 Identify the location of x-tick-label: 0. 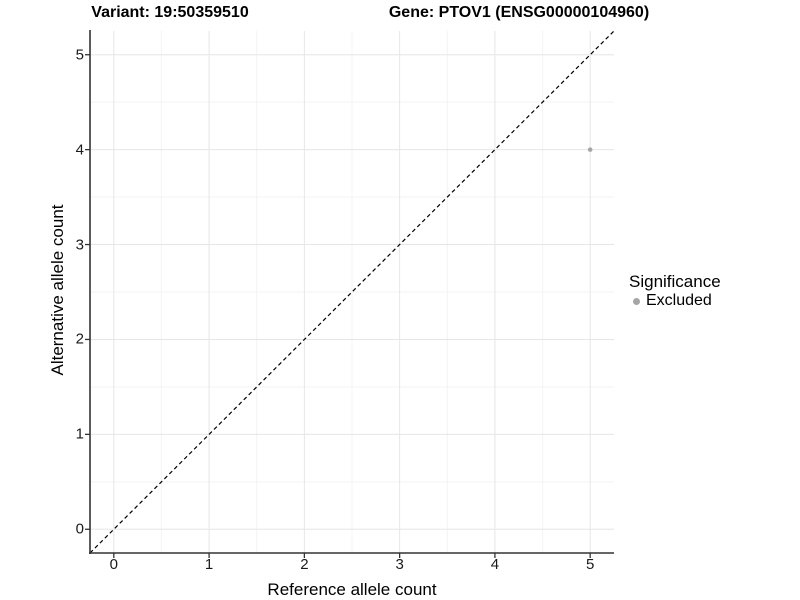
(113, 564).